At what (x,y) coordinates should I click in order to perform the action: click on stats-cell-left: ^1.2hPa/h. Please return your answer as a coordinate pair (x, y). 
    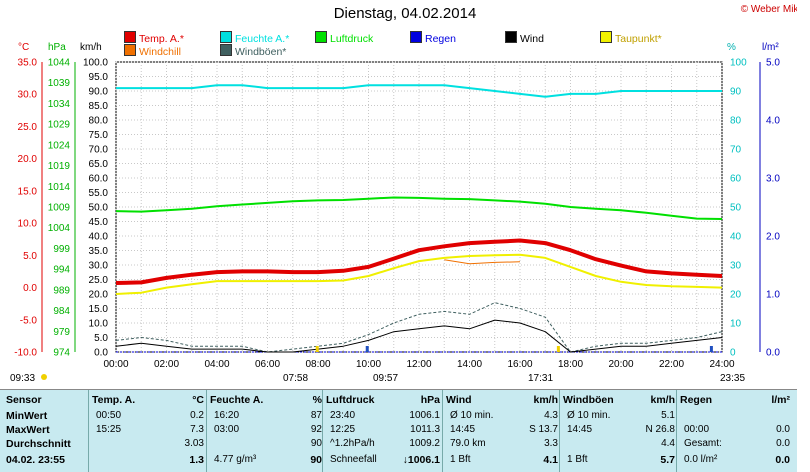
    Looking at the image, I should click on (352, 443).